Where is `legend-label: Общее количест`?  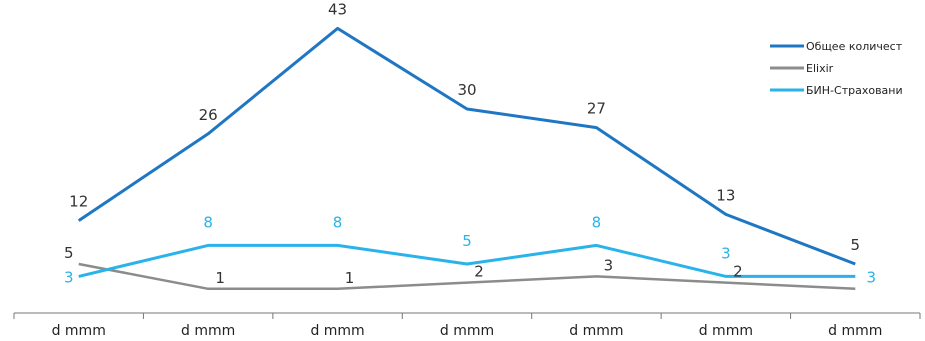
legend-label: Общее количест is located at coordinates (854, 46).